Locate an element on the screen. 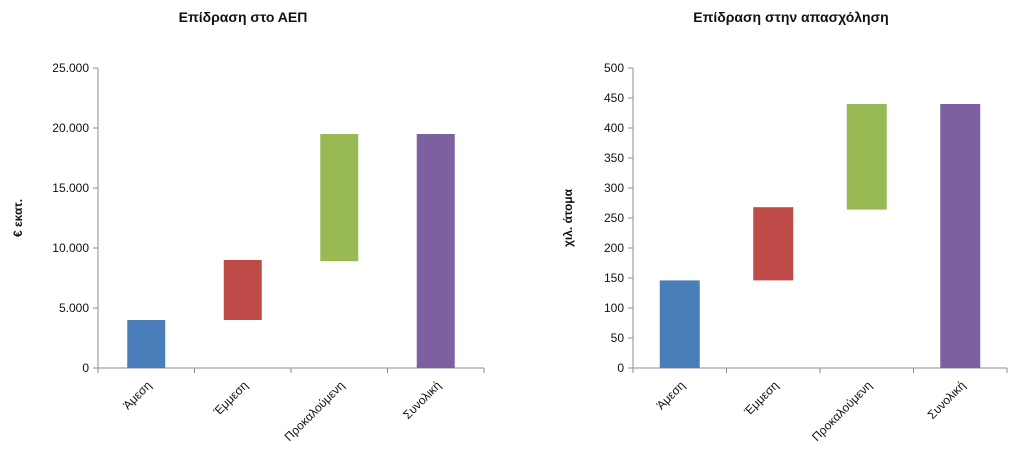  employment-y-tick-label: 300 is located at coordinates (614, 188).